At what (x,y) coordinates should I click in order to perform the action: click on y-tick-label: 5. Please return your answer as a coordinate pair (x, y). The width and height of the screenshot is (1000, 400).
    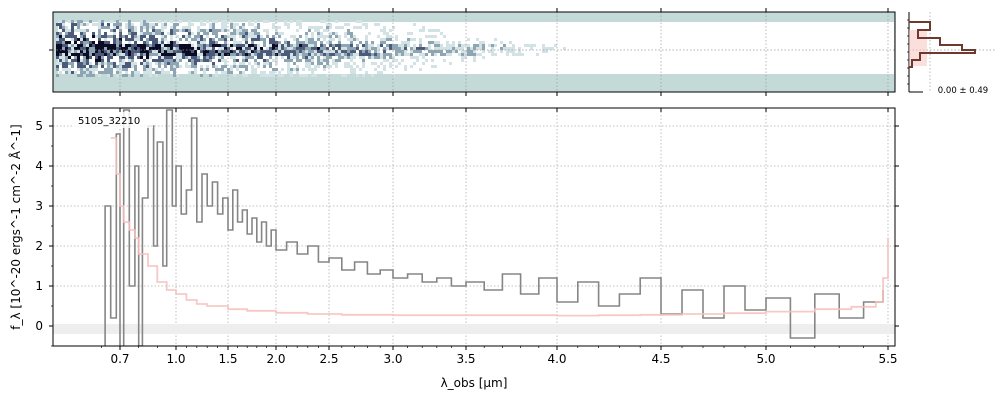
    Looking at the image, I should click on (39, 126).